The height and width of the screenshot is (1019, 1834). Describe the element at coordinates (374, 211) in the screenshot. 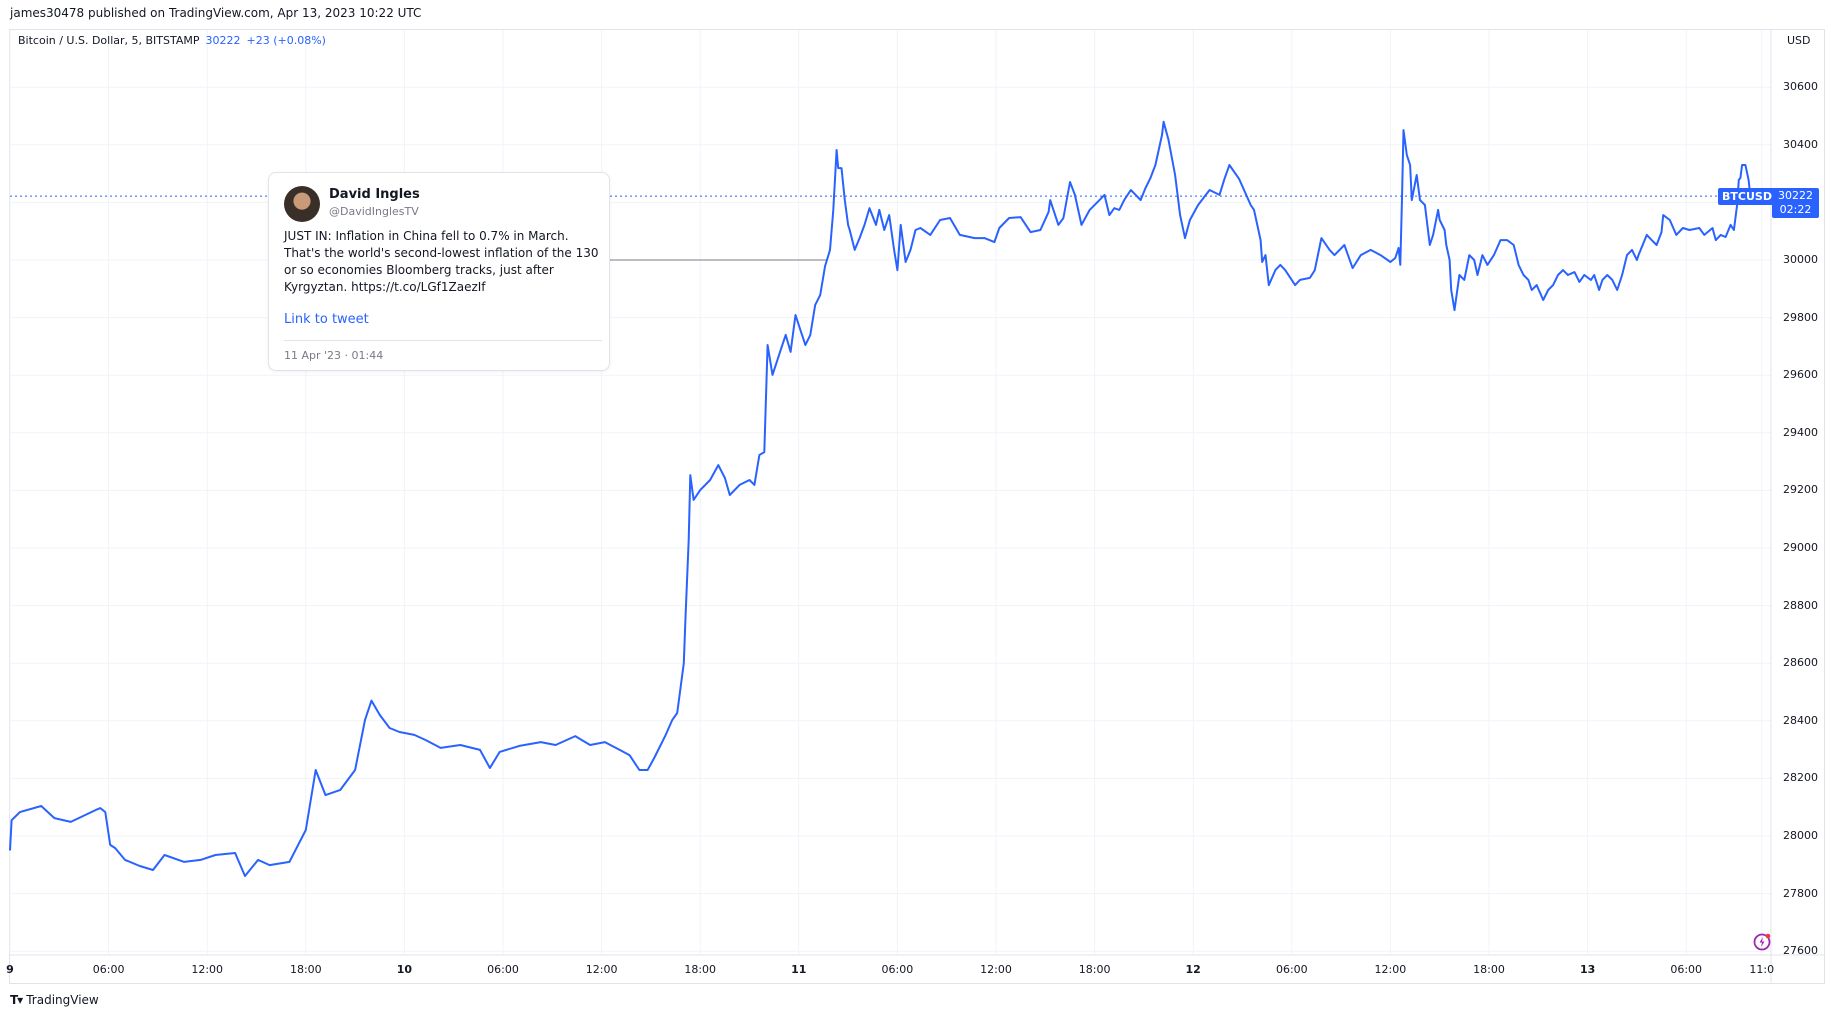

I see `tweet-author-handle: @DavidInglesTV` at that location.